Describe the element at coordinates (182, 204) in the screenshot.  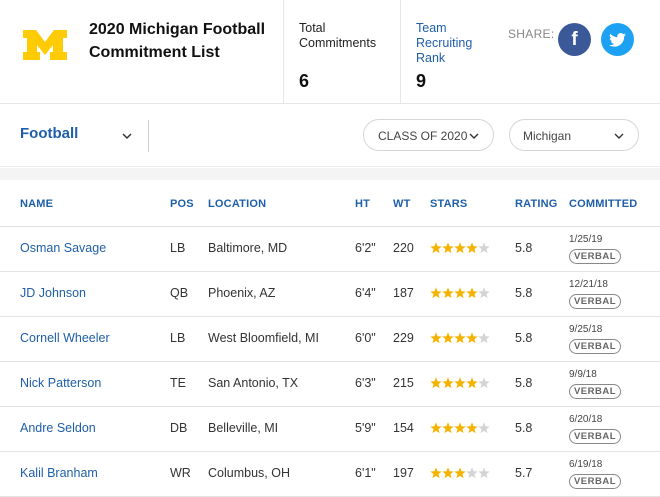
I see `column-header-pos: POS` at that location.